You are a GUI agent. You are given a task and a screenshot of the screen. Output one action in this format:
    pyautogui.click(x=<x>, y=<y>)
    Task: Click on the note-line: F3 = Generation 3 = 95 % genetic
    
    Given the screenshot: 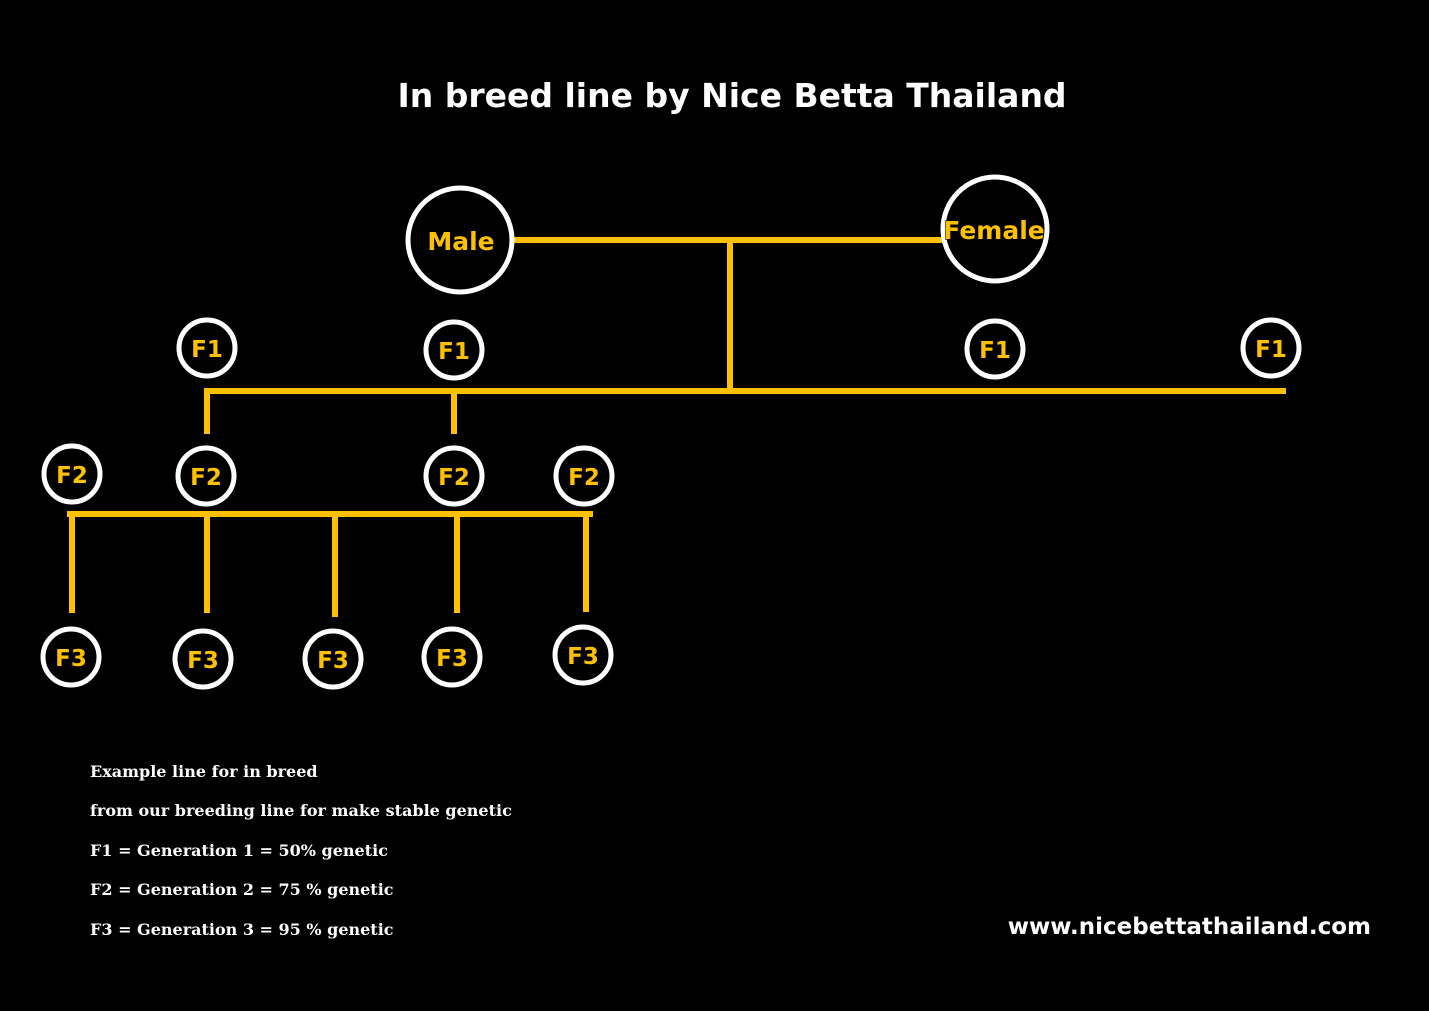 What is the action you would take?
    pyautogui.click(x=242, y=929)
    